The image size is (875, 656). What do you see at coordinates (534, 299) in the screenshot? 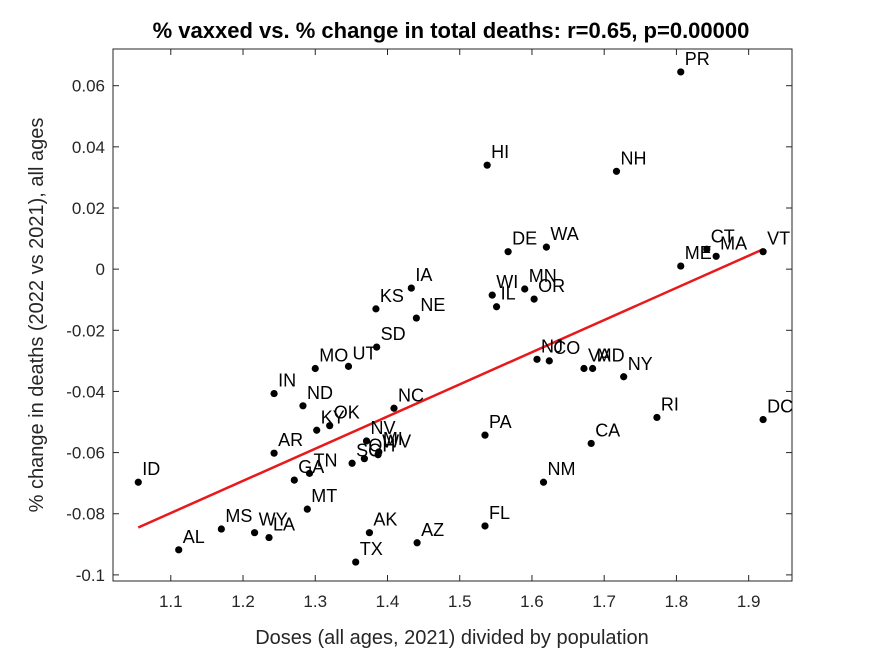
I see `data-point-or` at bounding box center [534, 299].